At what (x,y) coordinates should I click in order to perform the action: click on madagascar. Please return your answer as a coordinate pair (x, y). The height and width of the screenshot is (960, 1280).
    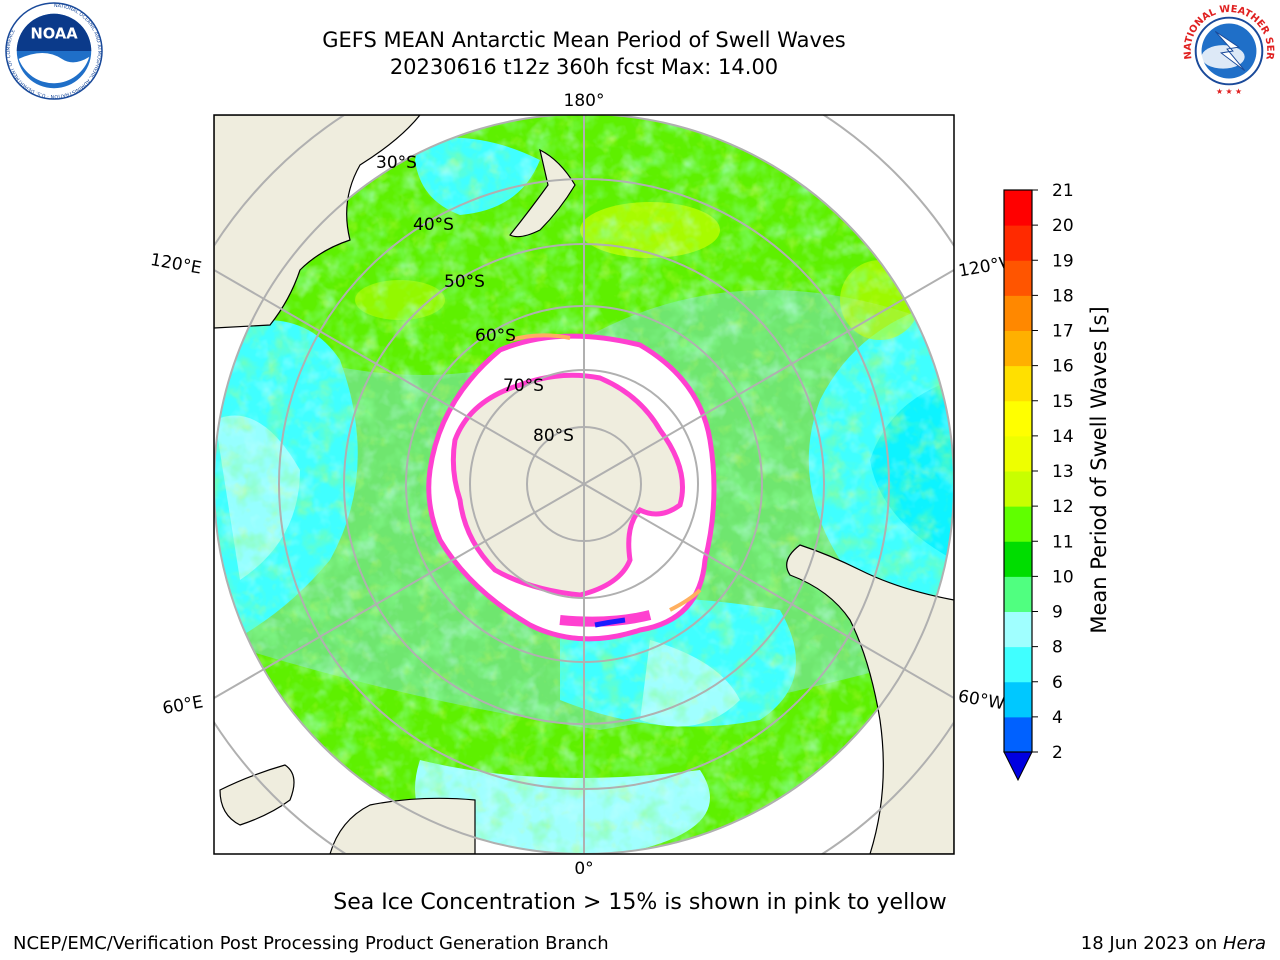
    Looking at the image, I should click on (257, 795).